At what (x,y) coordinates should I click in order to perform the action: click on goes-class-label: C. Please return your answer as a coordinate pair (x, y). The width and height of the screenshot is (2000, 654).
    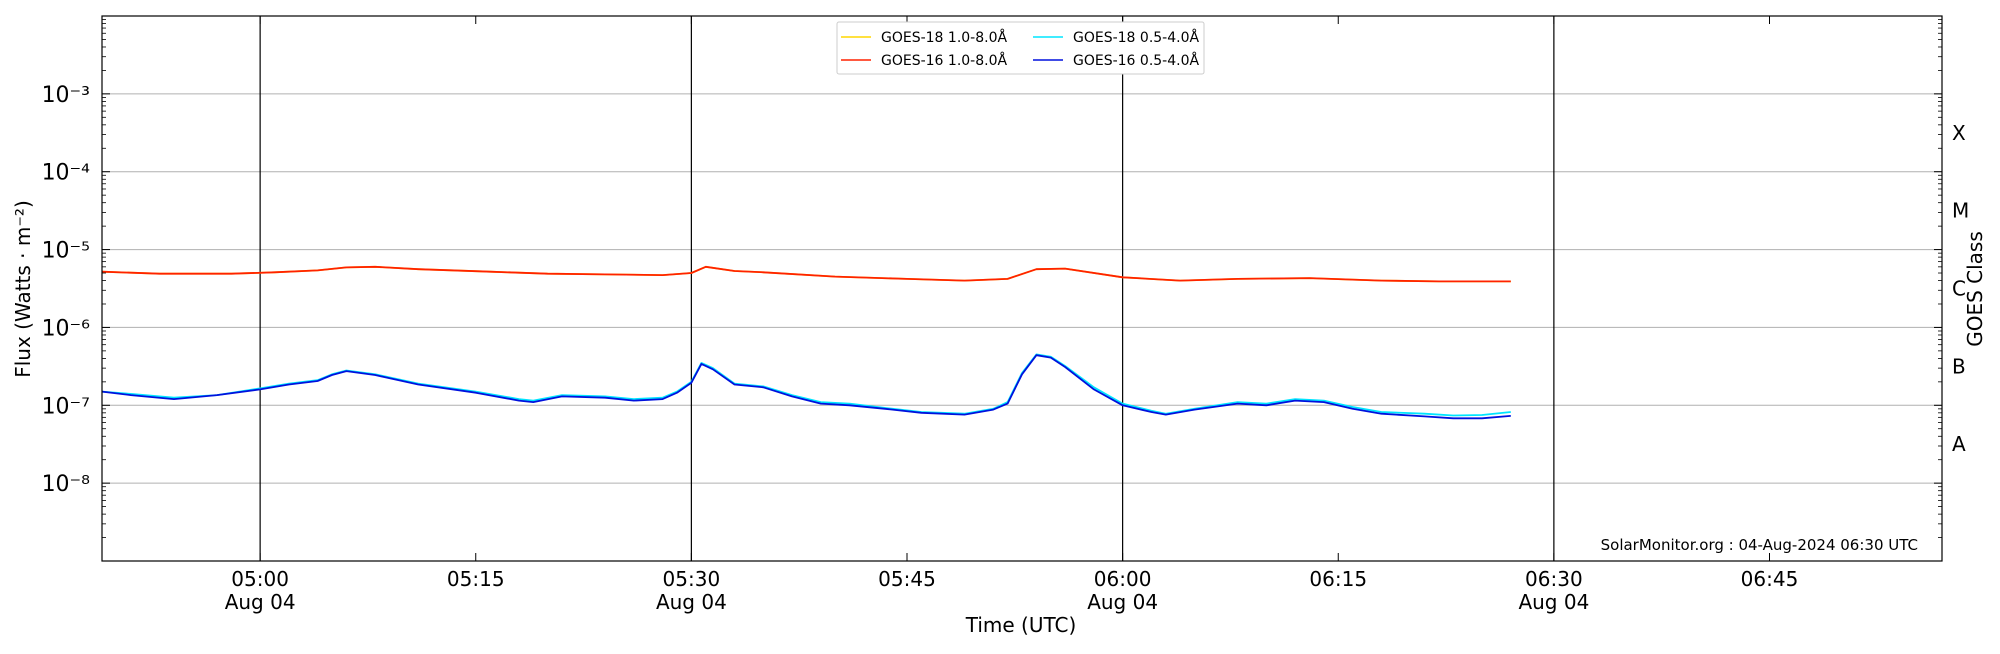
    Looking at the image, I should click on (1959, 289).